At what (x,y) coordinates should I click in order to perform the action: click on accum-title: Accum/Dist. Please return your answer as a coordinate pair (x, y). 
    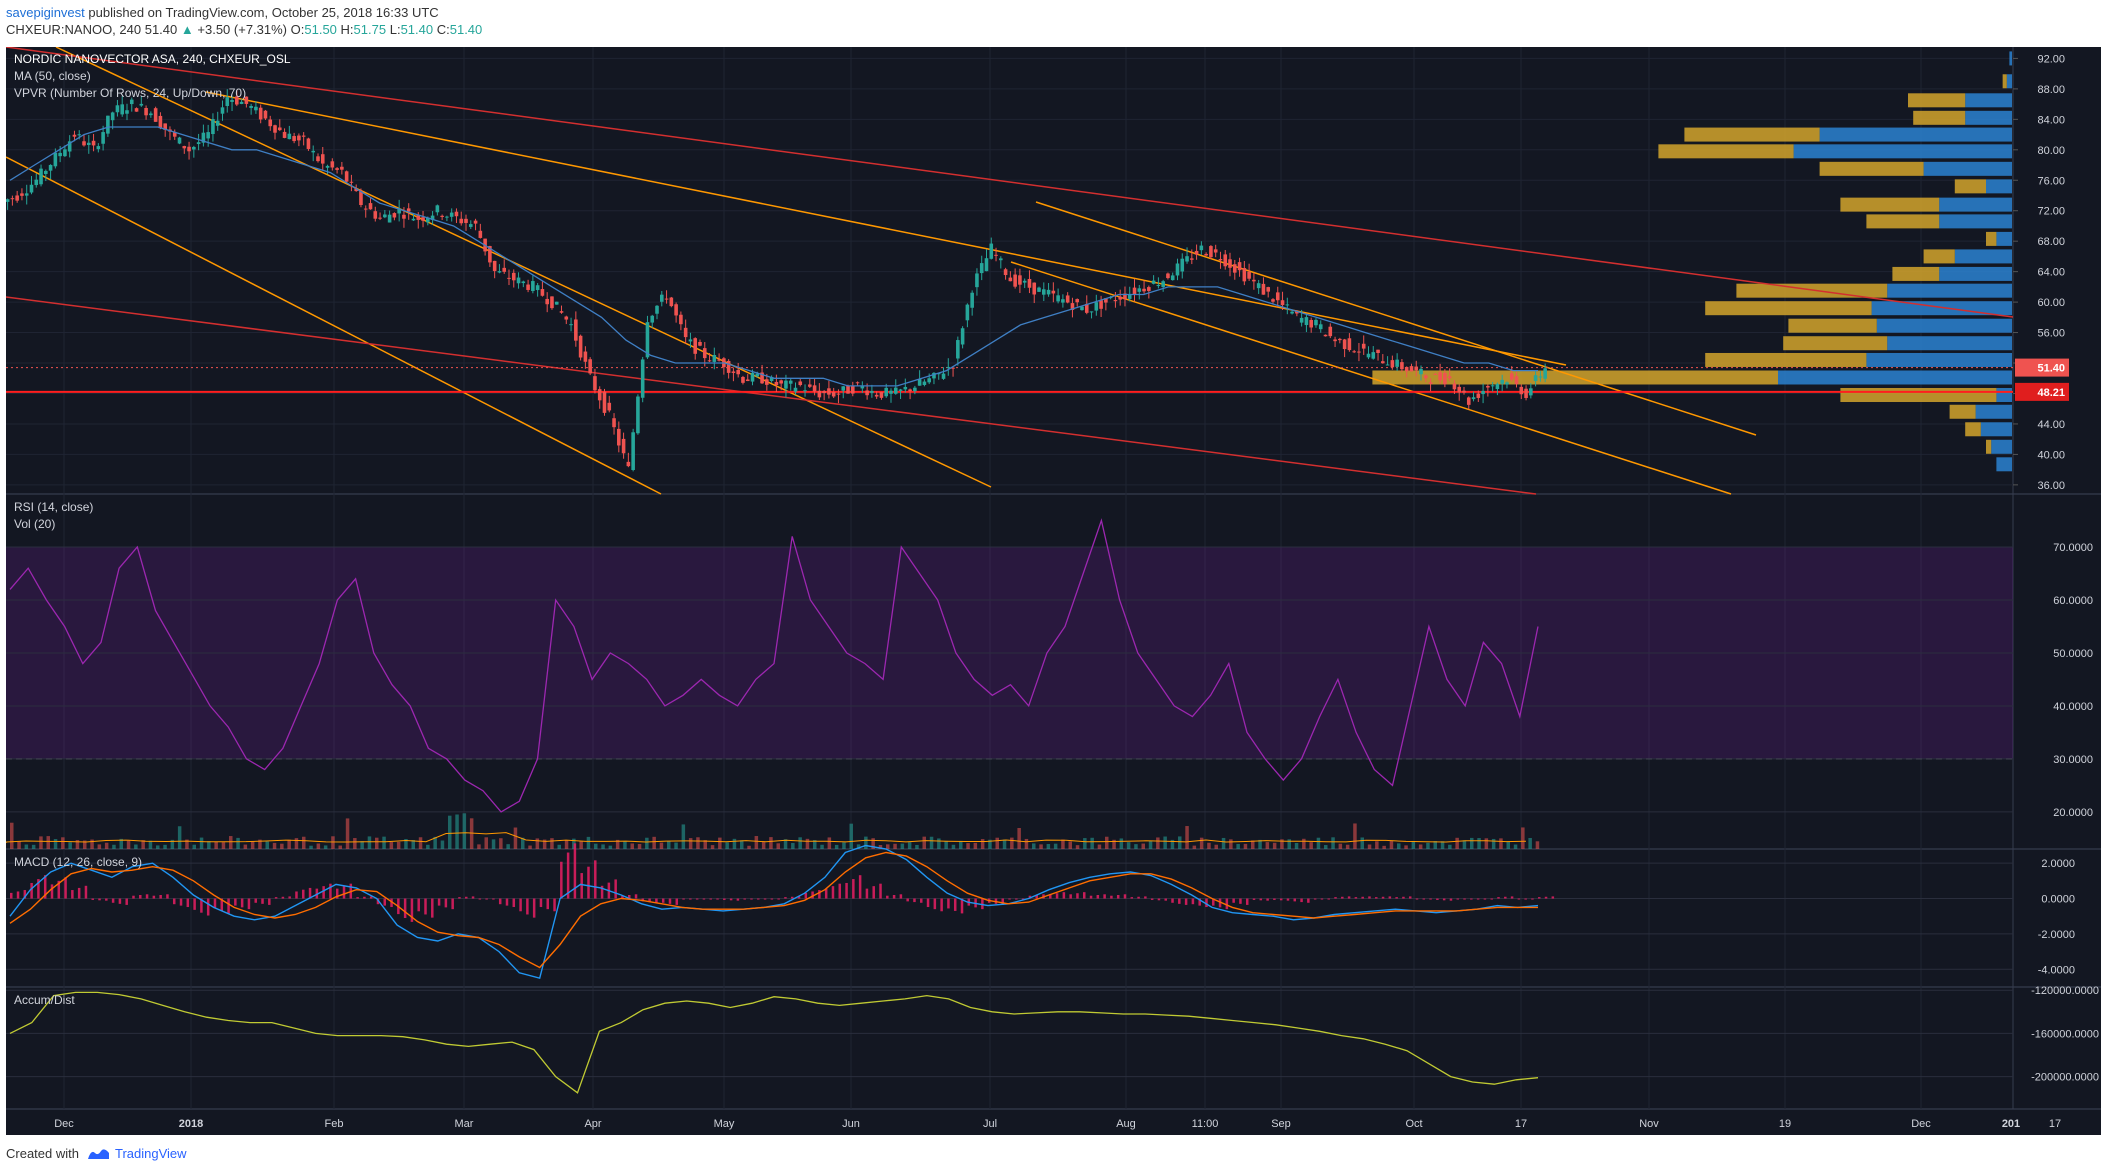
    Looking at the image, I should click on (44, 1000).